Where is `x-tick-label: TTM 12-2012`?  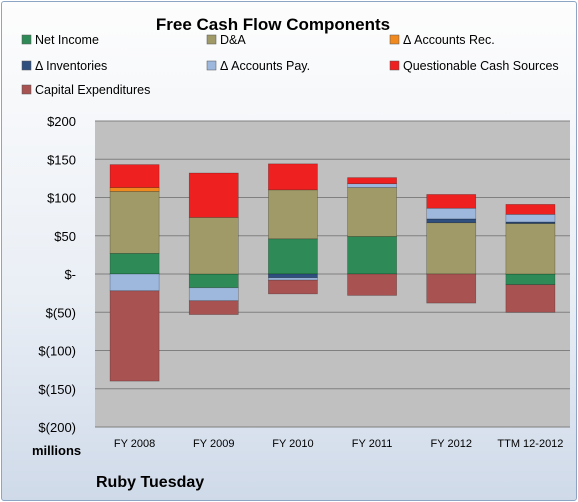 x-tick-label: TTM 12-2012 is located at coordinates (530, 444).